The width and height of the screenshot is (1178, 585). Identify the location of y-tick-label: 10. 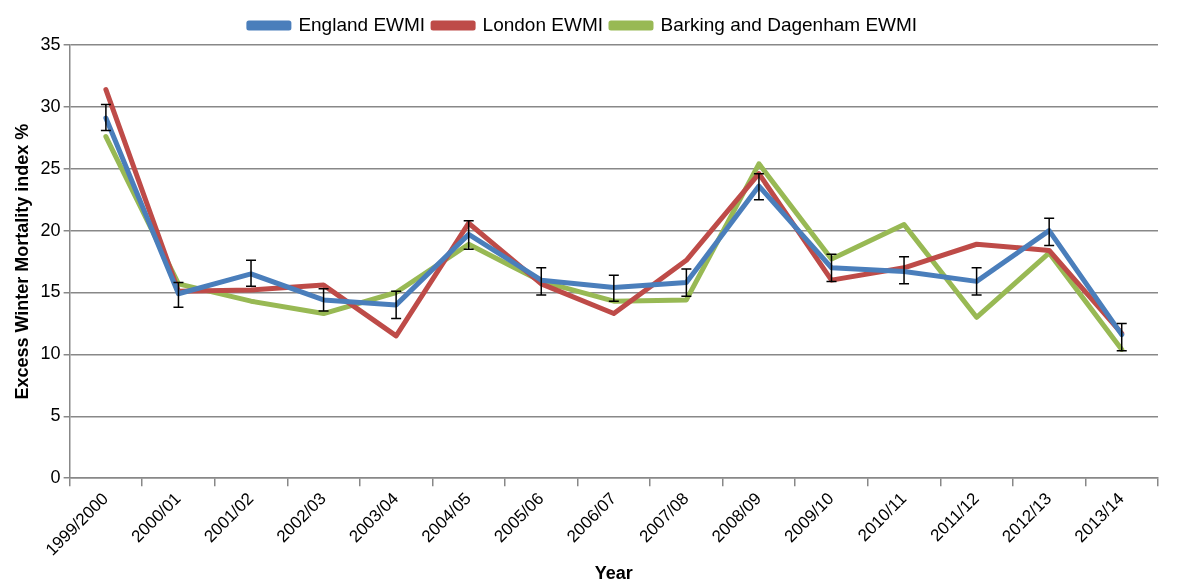
(50, 353).